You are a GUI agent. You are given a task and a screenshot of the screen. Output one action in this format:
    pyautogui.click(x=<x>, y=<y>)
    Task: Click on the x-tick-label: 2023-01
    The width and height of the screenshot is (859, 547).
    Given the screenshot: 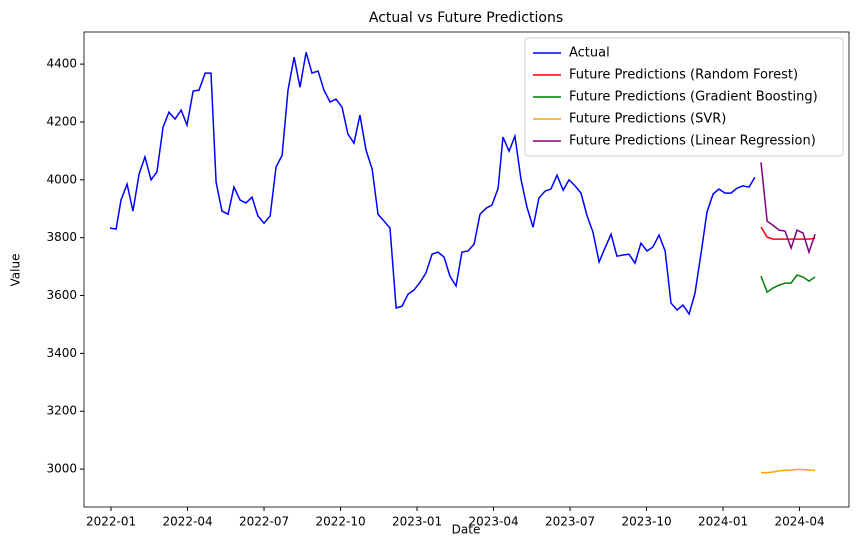 What is the action you would take?
    pyautogui.click(x=417, y=522)
    